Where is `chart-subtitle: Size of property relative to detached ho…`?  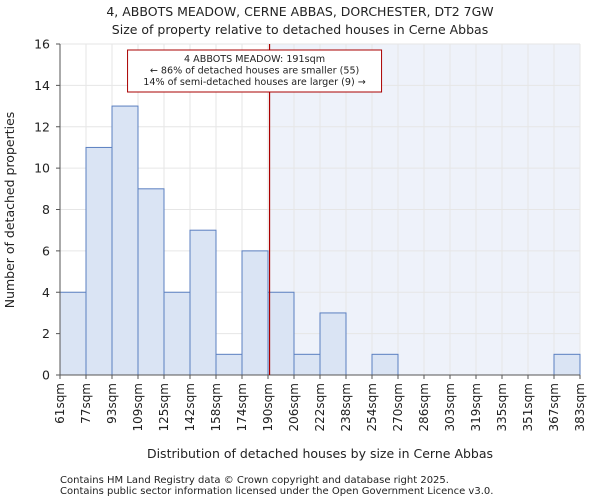 chart-subtitle: Size of property relative to detached ho… is located at coordinates (300, 29).